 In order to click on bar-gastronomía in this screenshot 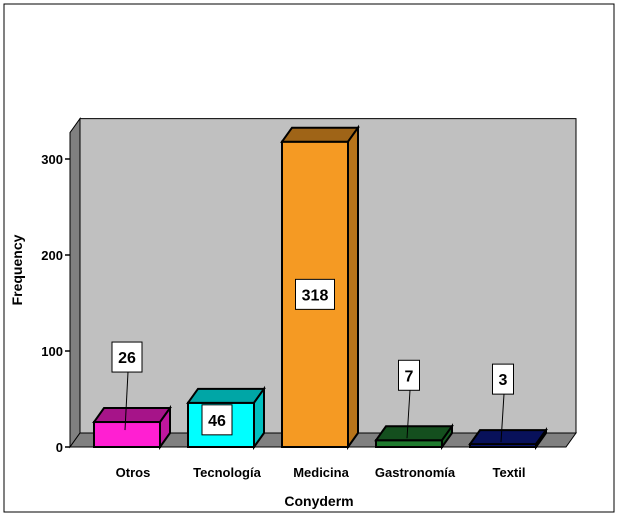, I will do `click(414, 437)`.